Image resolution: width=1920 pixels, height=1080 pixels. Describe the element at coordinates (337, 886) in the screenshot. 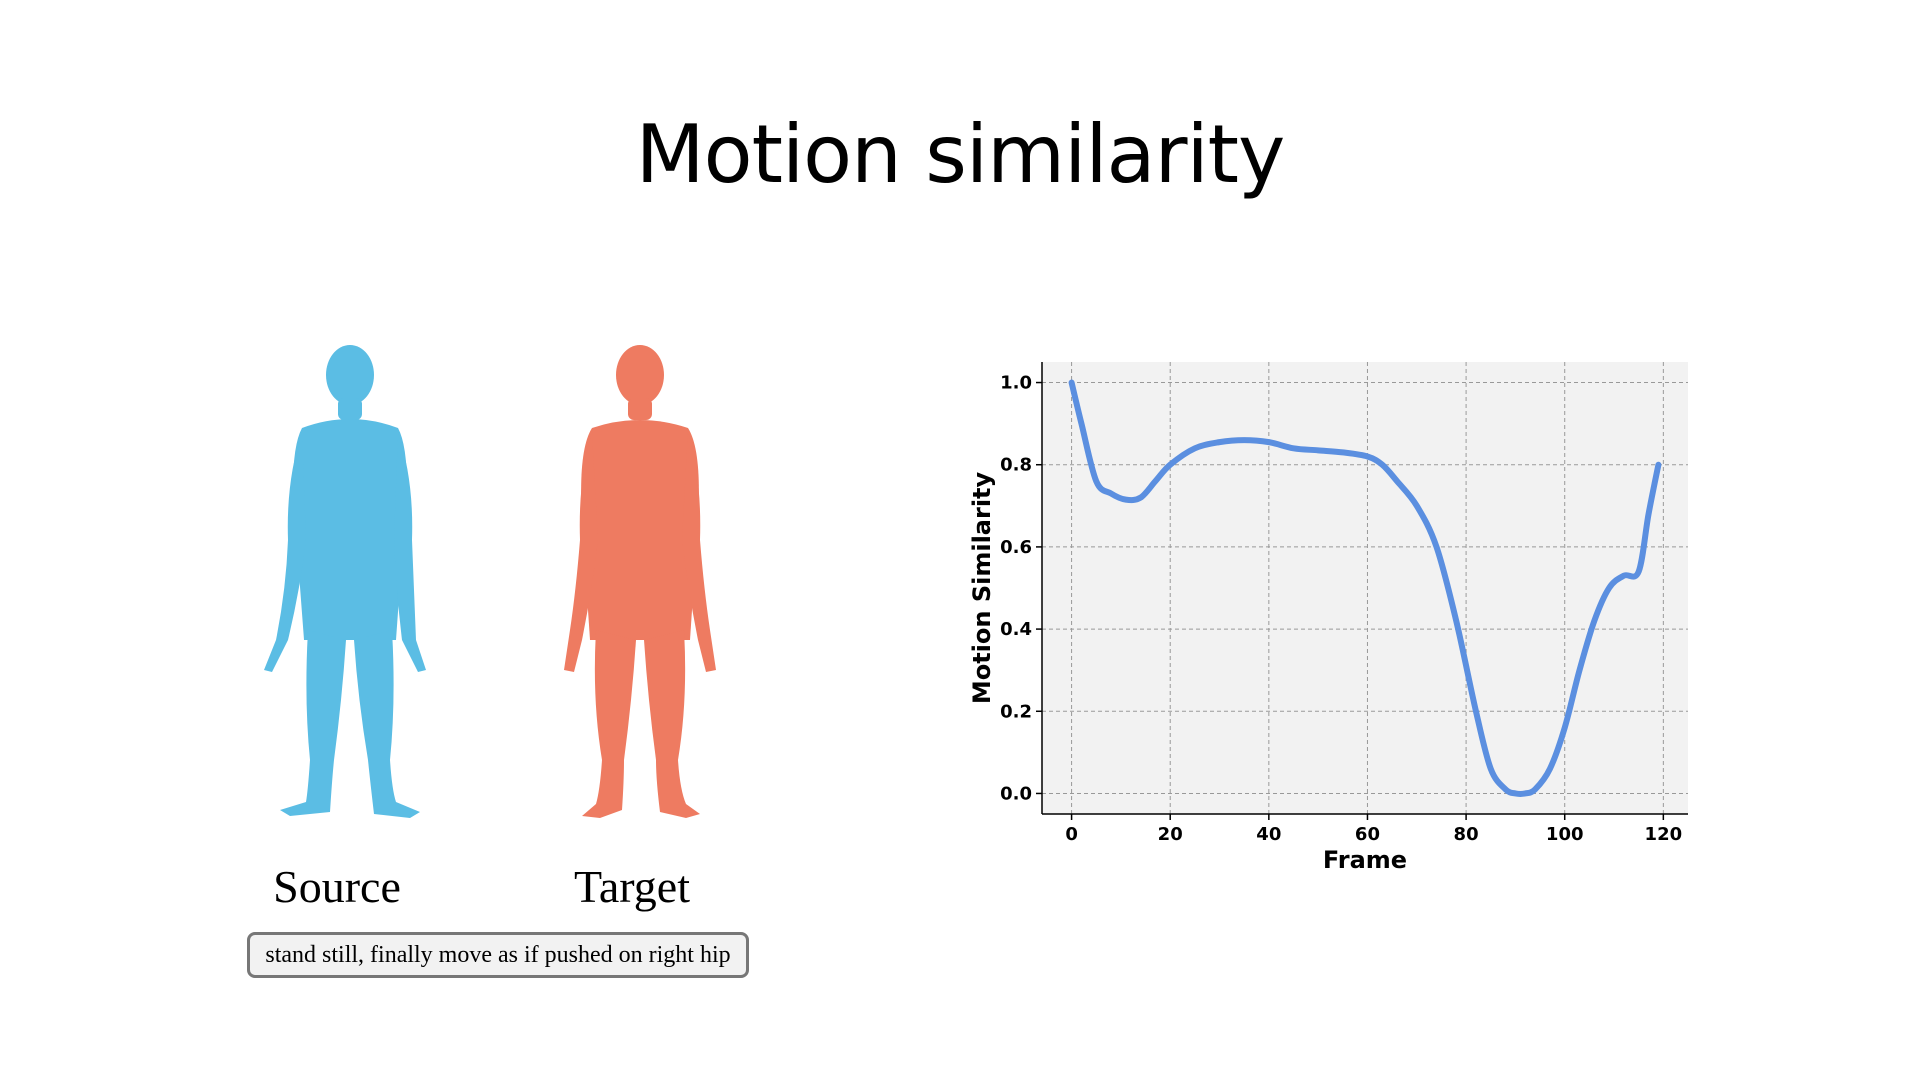

I see `source-label: Source` at that location.